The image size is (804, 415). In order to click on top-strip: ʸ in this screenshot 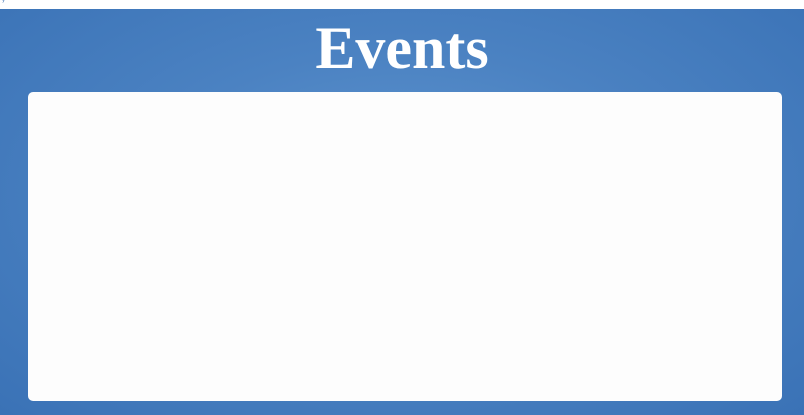, I will do `click(402, 4)`.